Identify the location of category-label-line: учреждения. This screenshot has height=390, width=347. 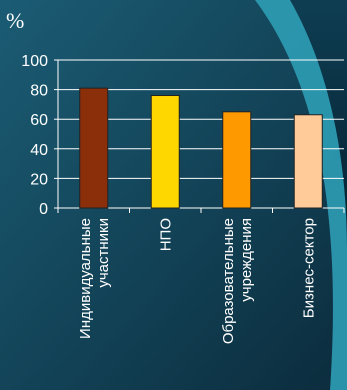
(246, 260).